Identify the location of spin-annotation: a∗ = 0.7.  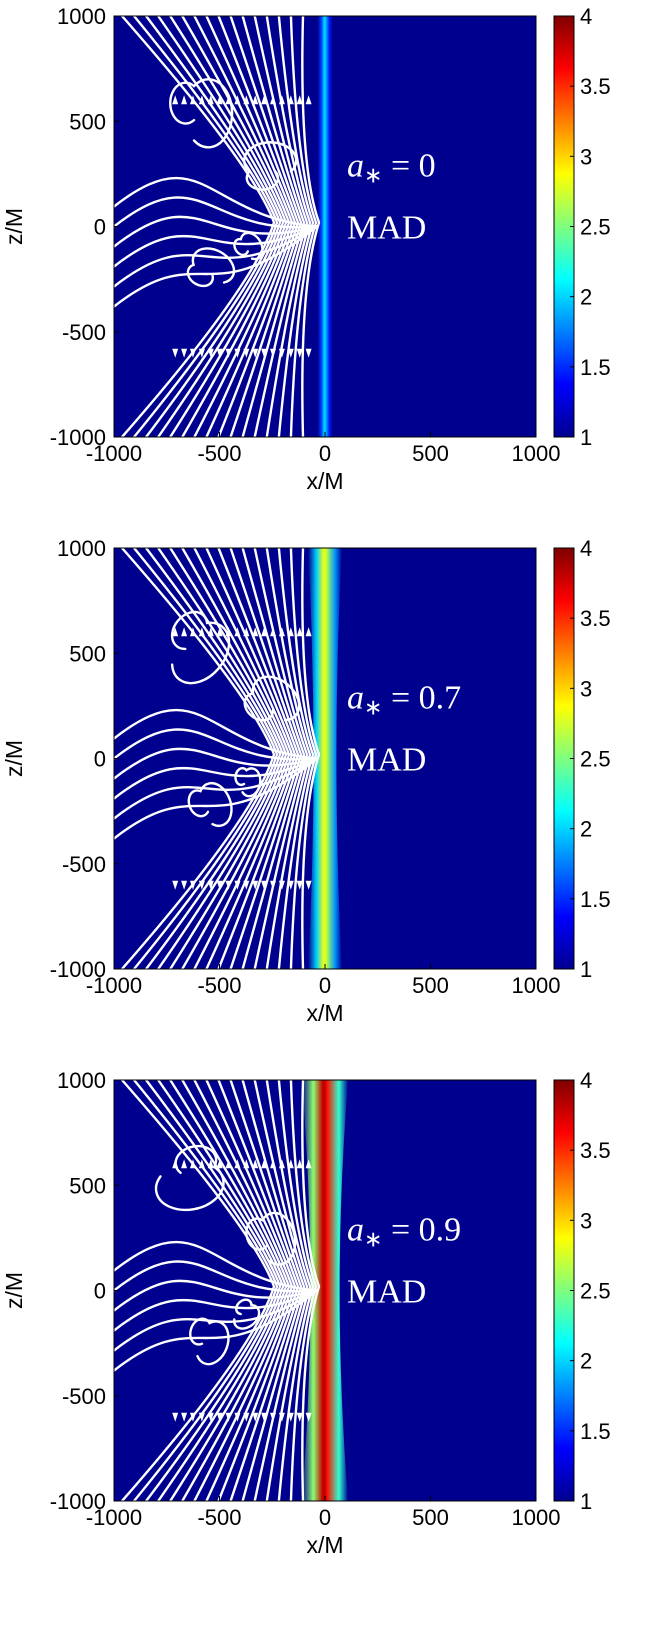
(404, 700).